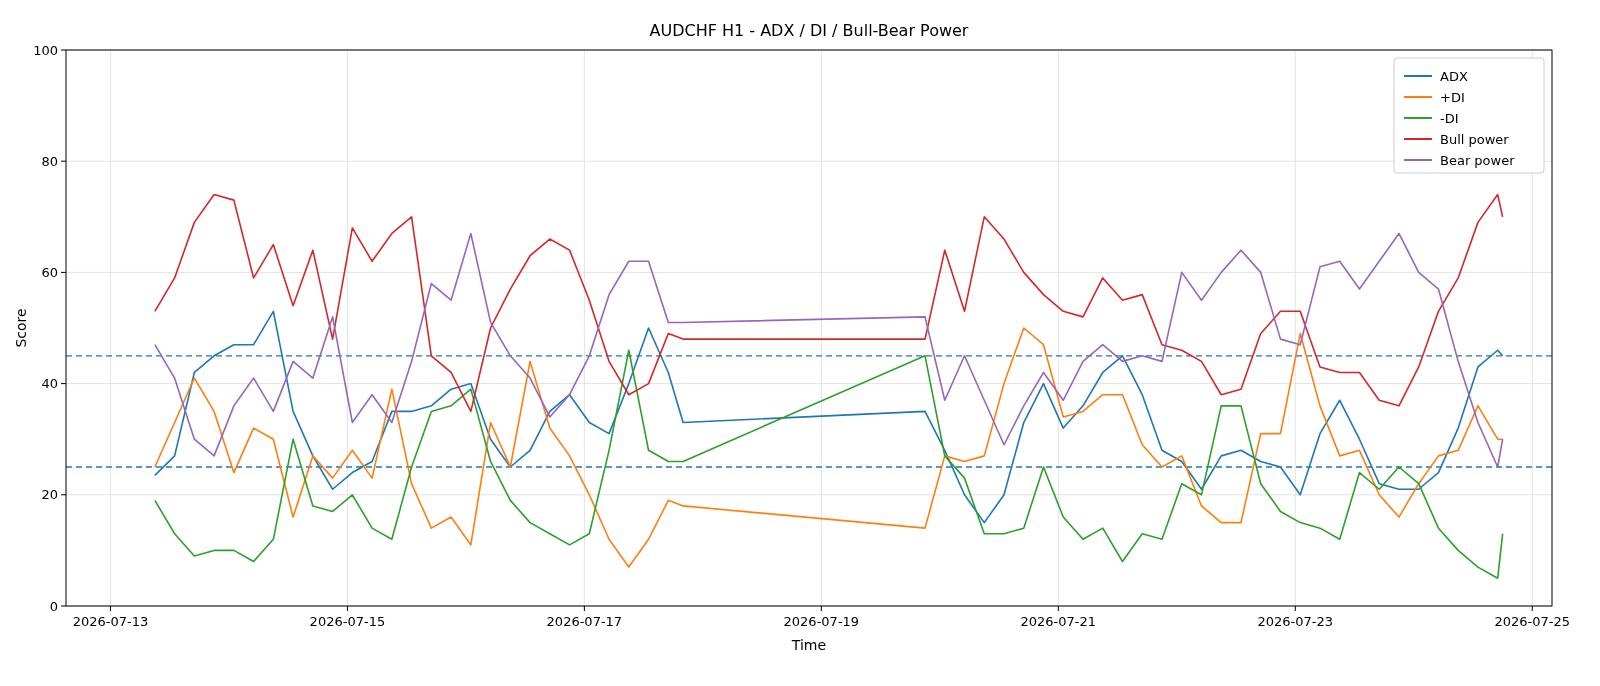 Image resolution: width=1600 pixels, height=686 pixels. I want to click on legend-label: +DI, so click(1452, 97).